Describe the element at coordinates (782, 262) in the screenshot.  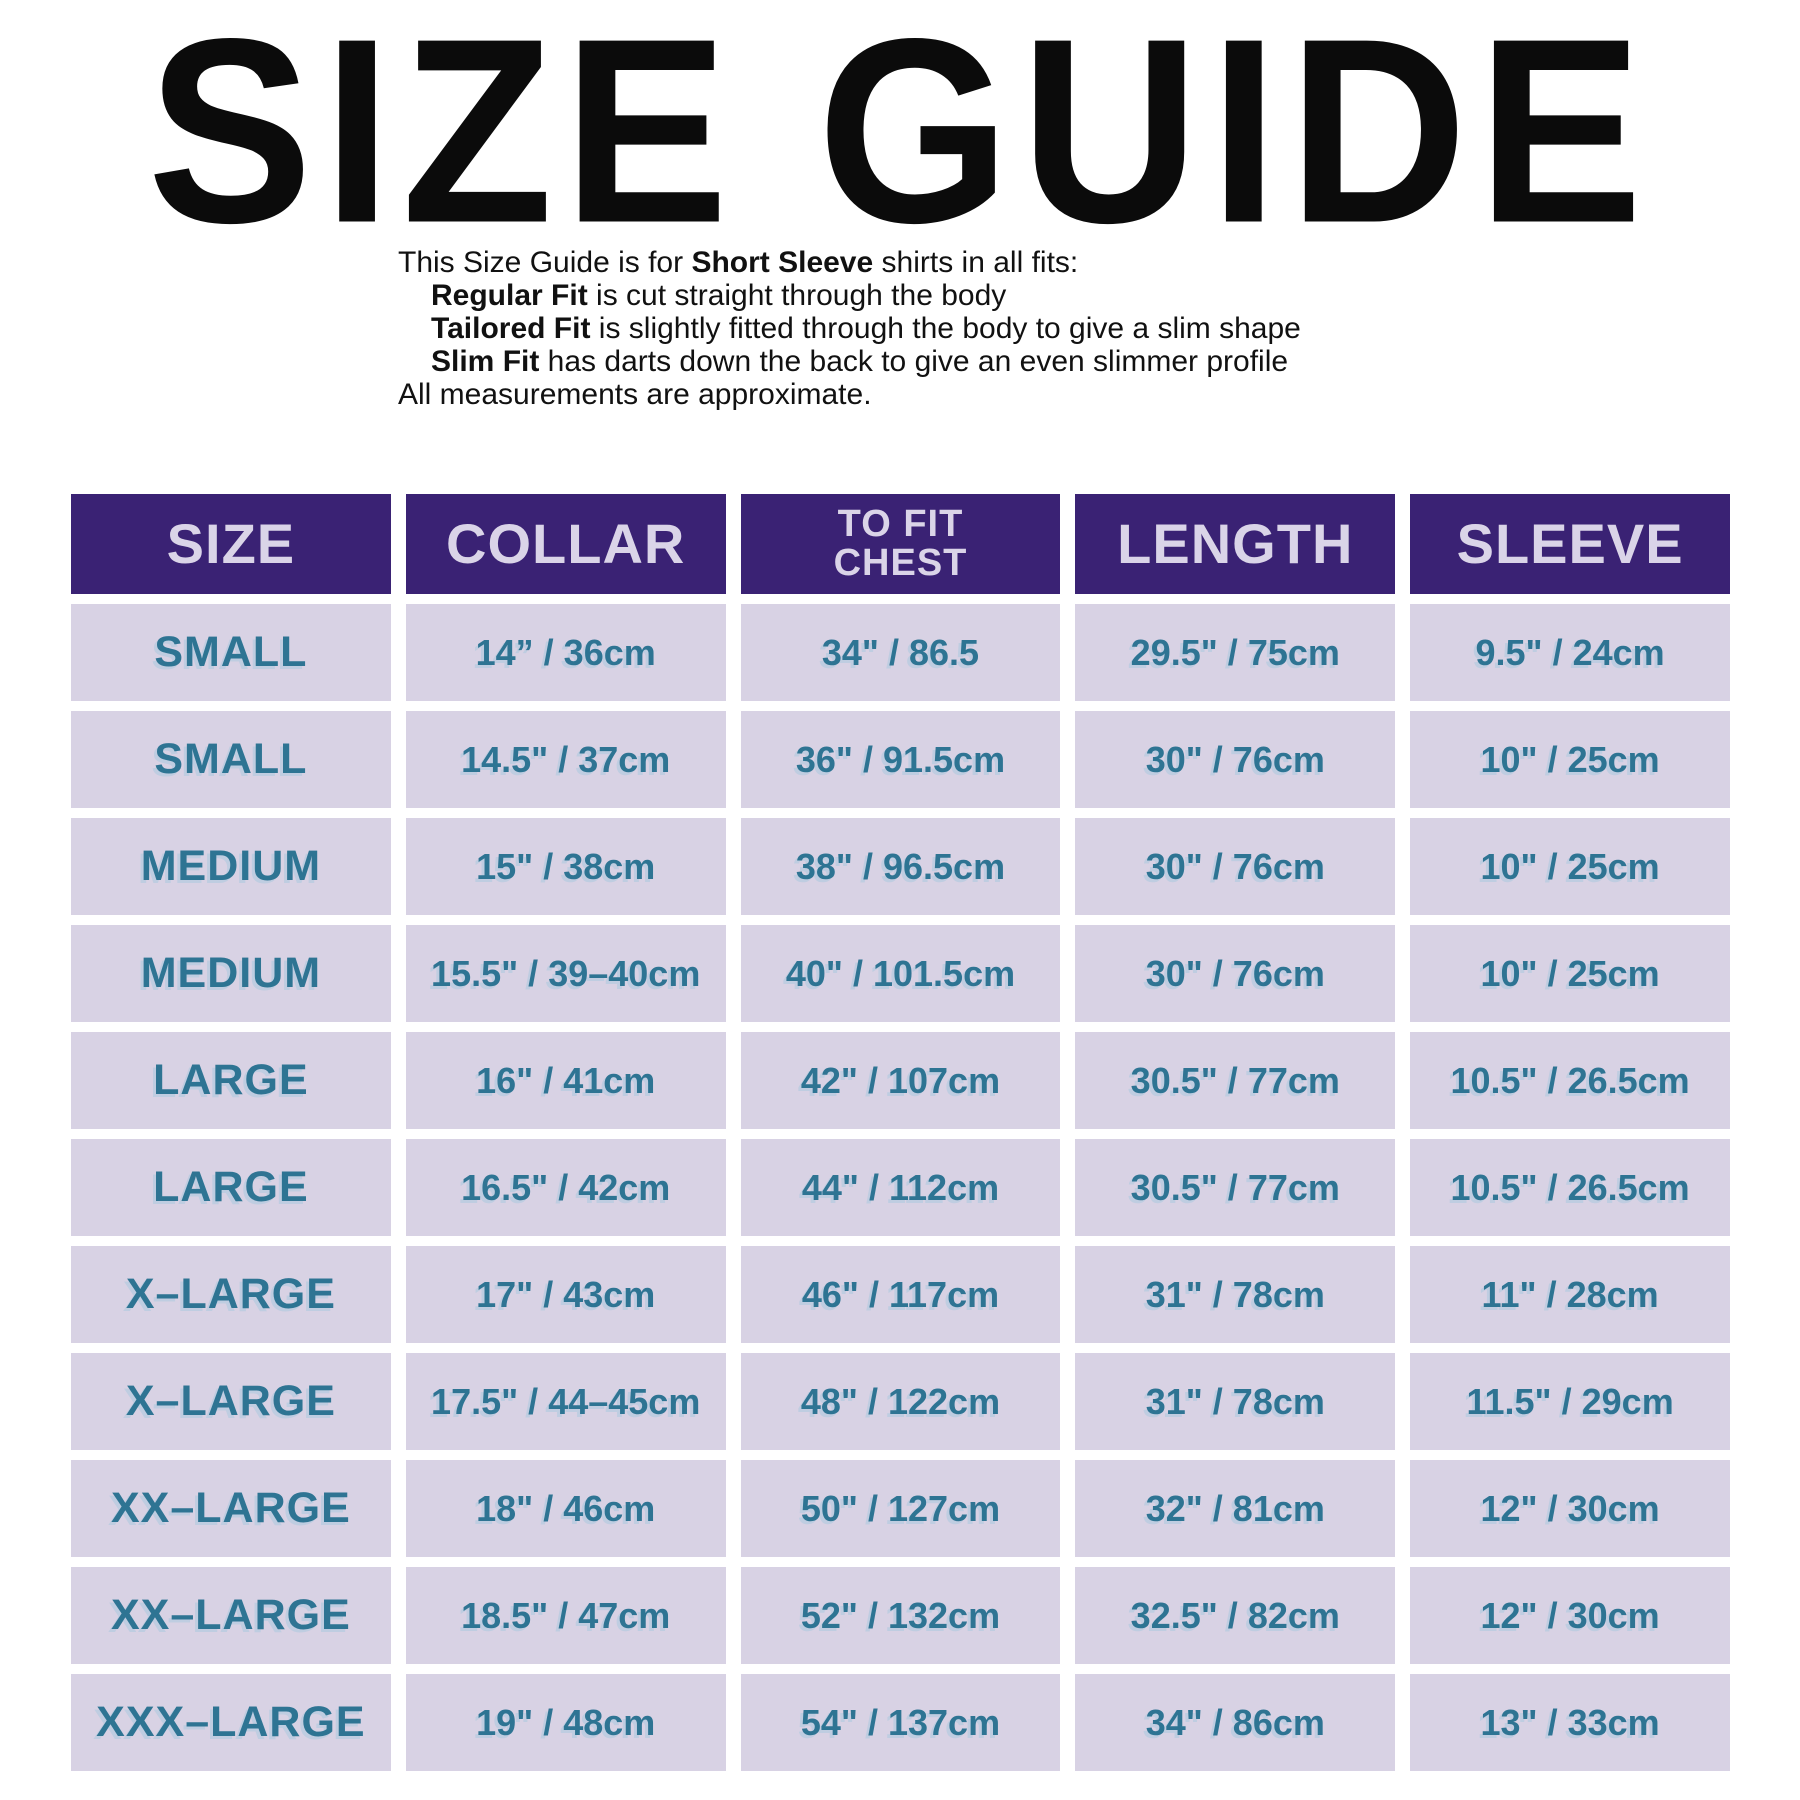
I see `intro-line-bold: Short Sleeve` at that location.